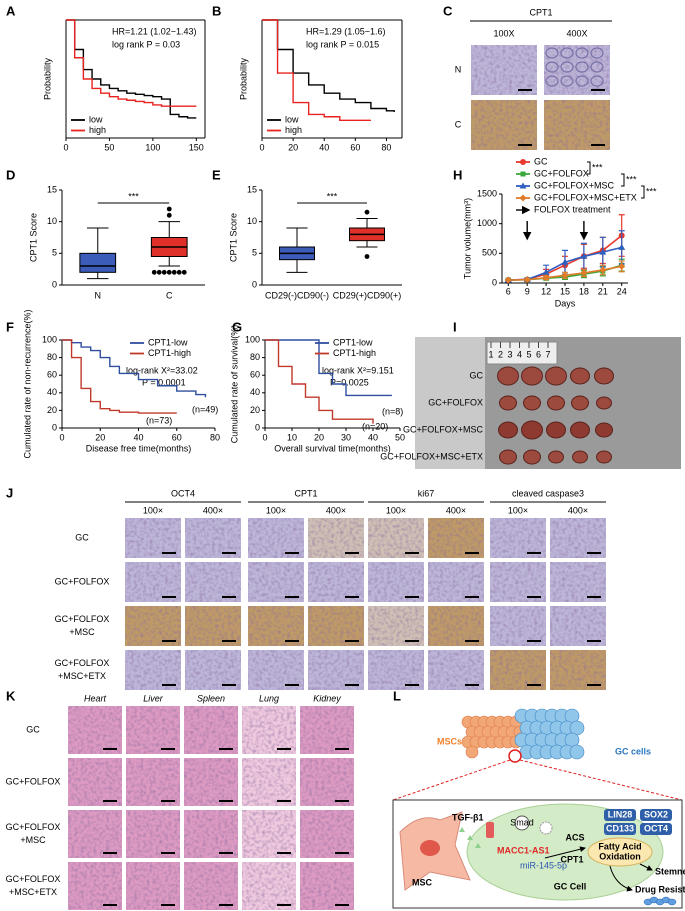  I want to click on marker-label: OCT4, so click(656, 828).